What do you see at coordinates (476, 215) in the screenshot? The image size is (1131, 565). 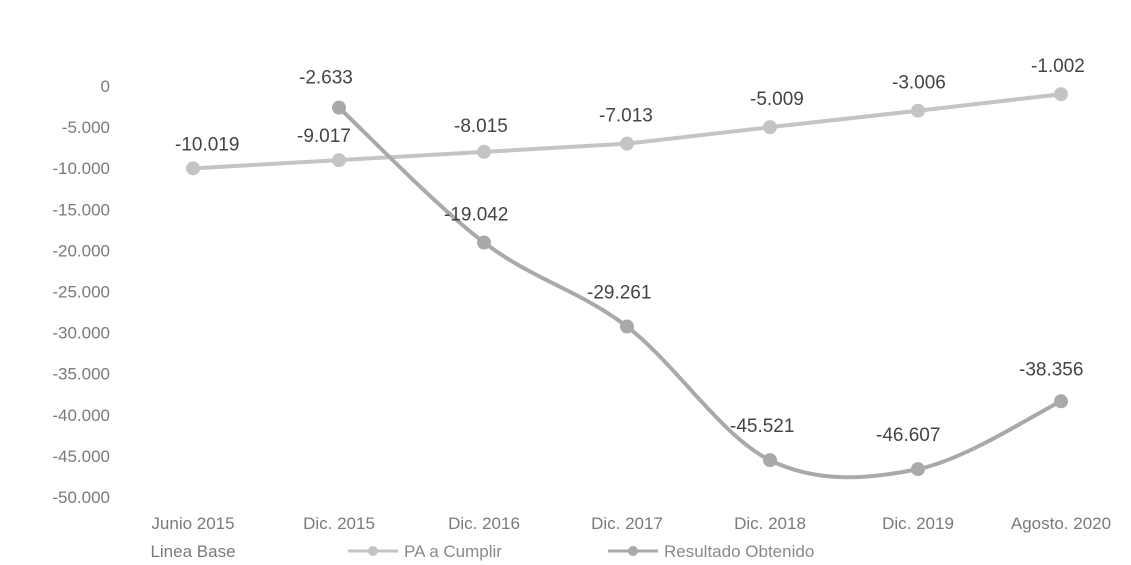 I see `data-label: -19.042` at bounding box center [476, 215].